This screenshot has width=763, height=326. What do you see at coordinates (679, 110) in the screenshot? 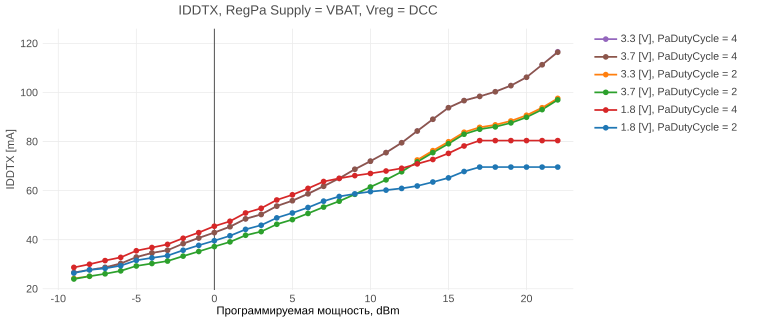
I see `legend-label: 1.8 [V], PaDutyCycle = 4` at bounding box center [679, 110].